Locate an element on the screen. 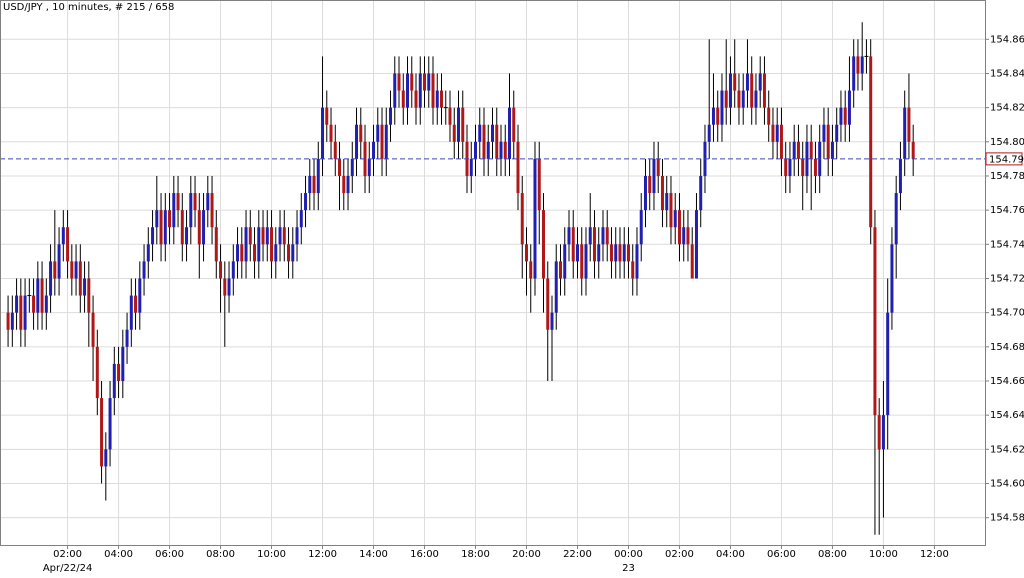 This screenshot has height=578, width=1024. last-price-box is located at coordinates (1004, 159).